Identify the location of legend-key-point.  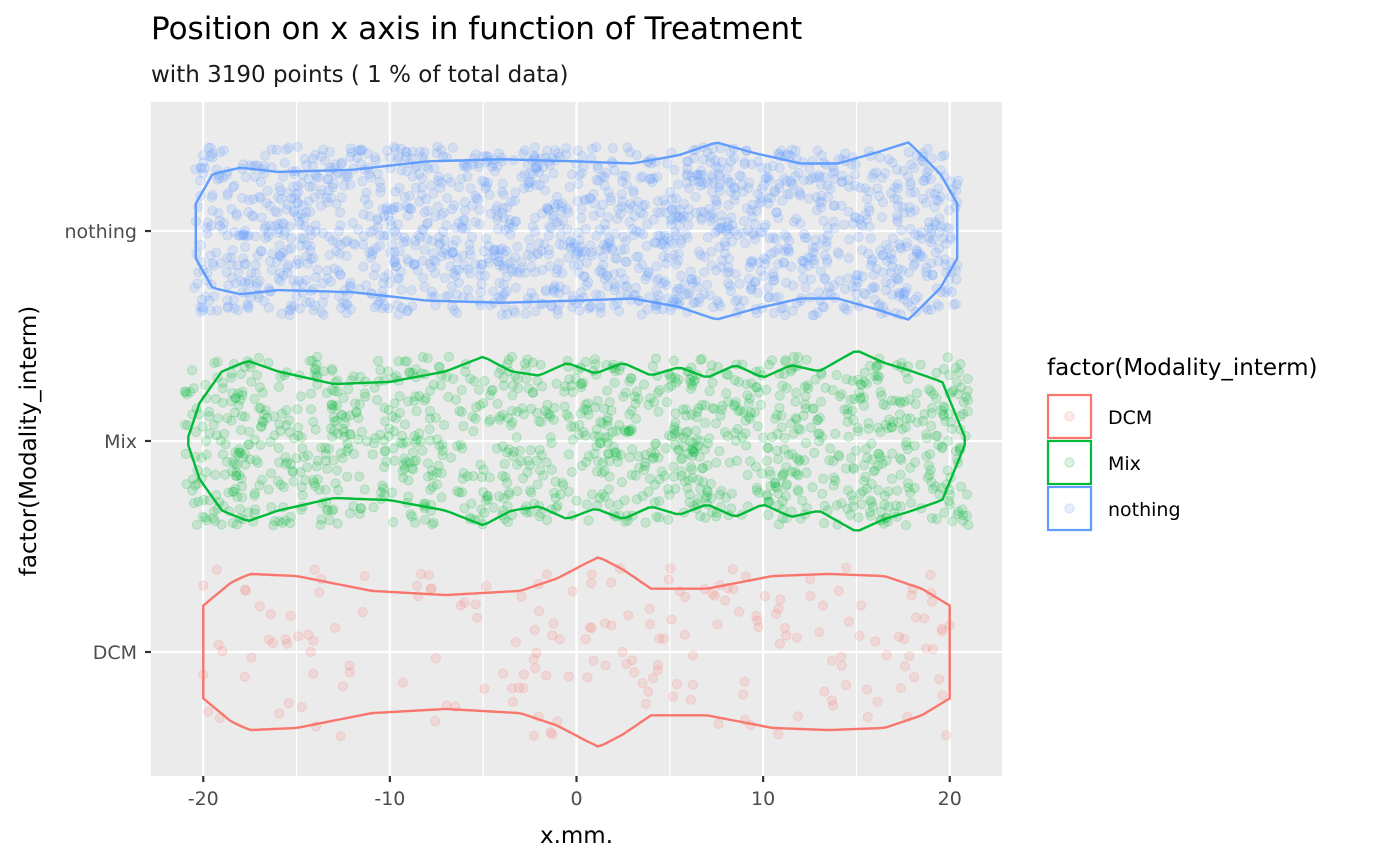
(1069, 462).